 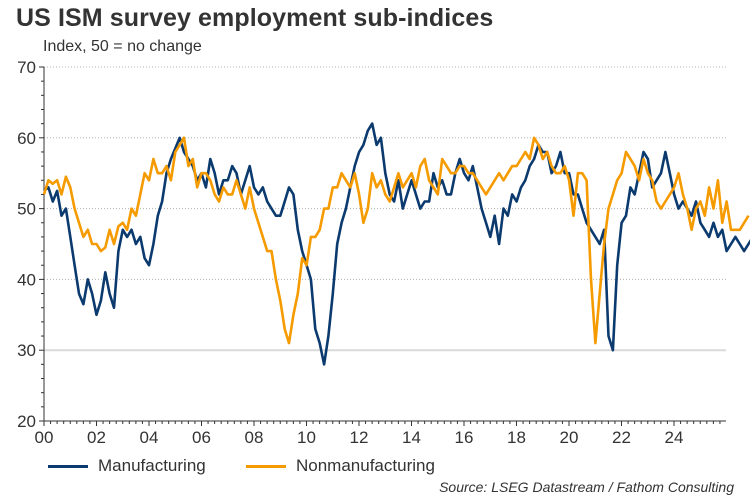 I want to click on y-tick-label: 50, so click(x=26, y=209).